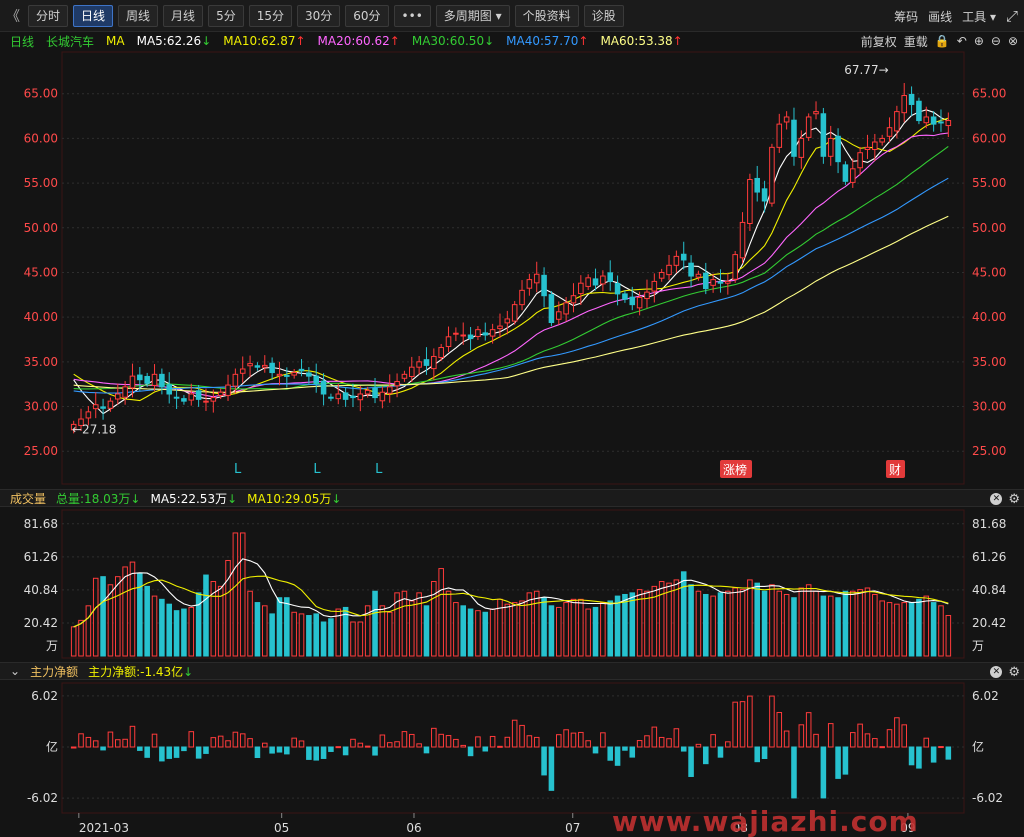  What do you see at coordinates (979, 16) in the screenshot?
I see `tools-dropdown: 工具 ▾` at bounding box center [979, 16].